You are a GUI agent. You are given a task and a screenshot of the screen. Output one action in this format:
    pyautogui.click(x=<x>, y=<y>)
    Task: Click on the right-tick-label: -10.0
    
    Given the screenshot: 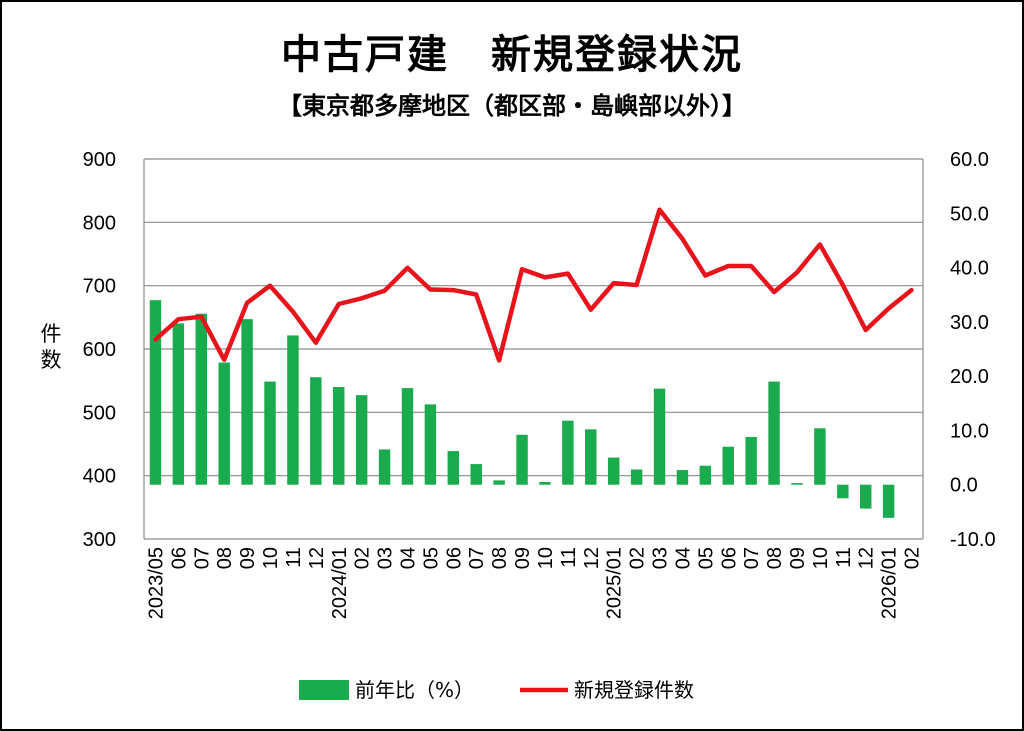 What is the action you would take?
    pyautogui.click(x=973, y=540)
    